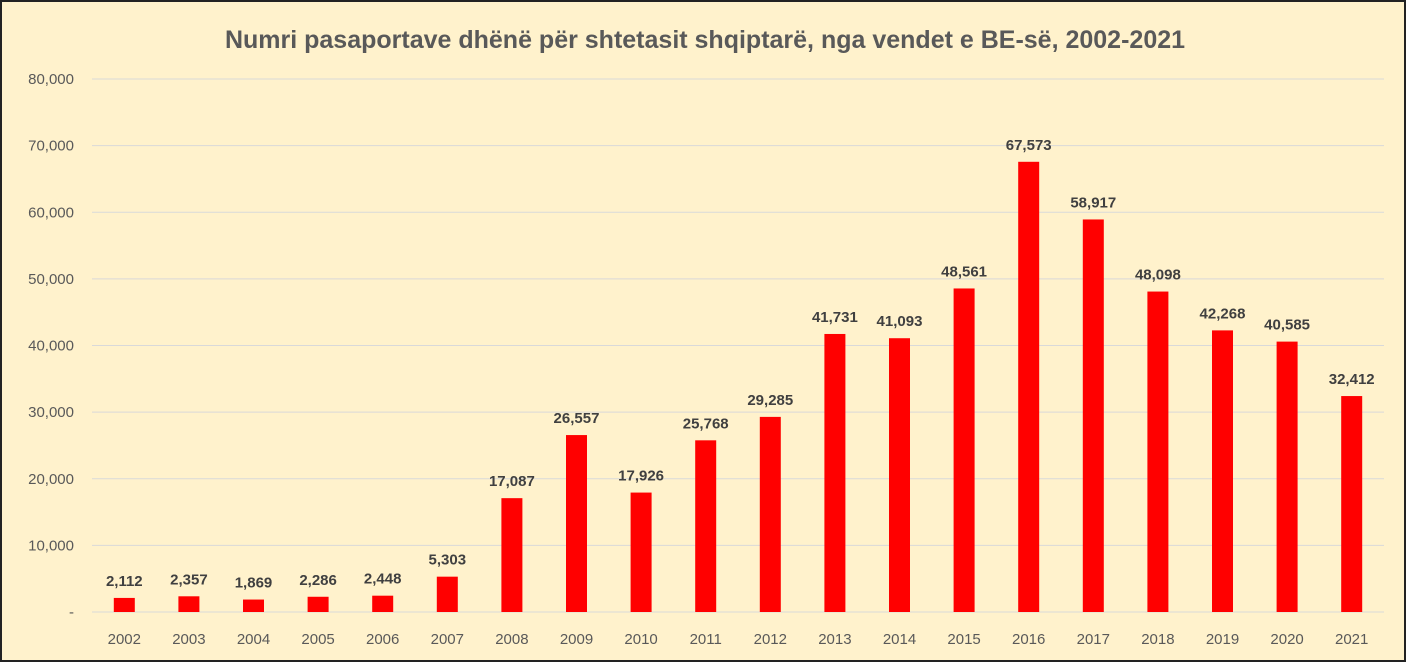 The height and width of the screenshot is (662, 1406). Describe the element at coordinates (51, 412) in the screenshot. I see `y-tick-label: 30,000` at that location.